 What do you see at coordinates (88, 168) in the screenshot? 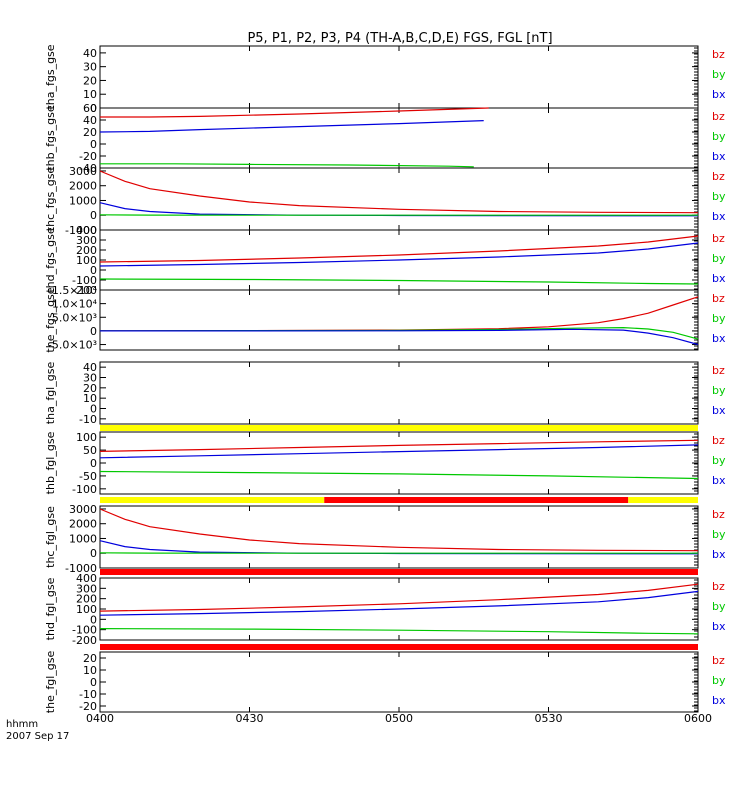
I see `ytick-label: -40` at bounding box center [88, 168].